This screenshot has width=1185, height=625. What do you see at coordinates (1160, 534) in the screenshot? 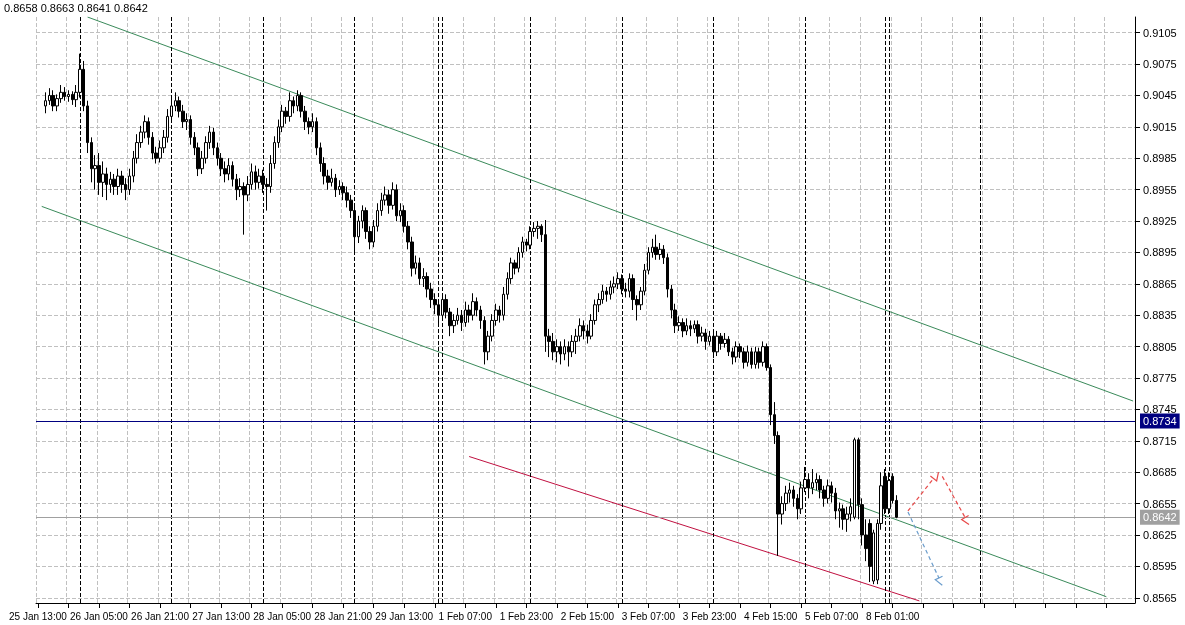
I see `y-tick-label: 0.8625` at bounding box center [1160, 534].